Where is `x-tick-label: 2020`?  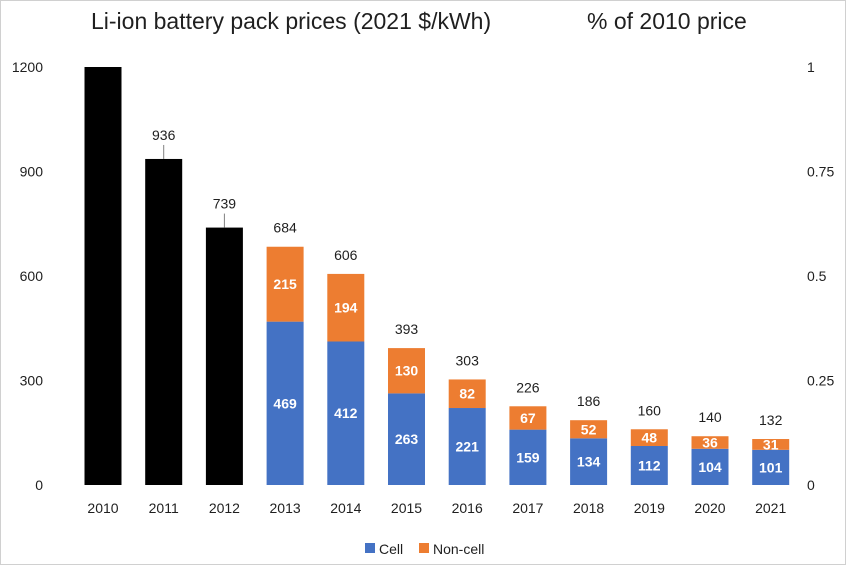 x-tick-label: 2020 is located at coordinates (709, 508).